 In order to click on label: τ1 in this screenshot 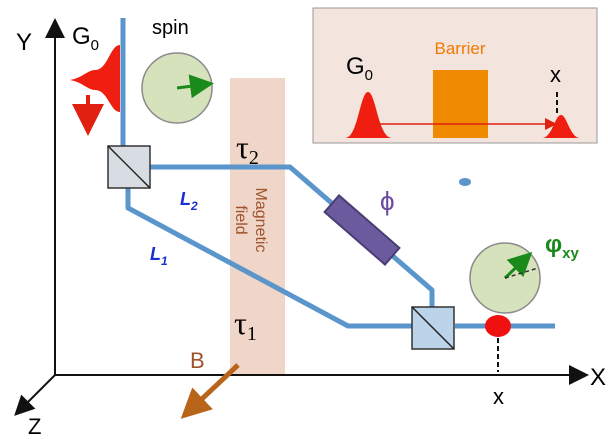, I will do `click(245, 325)`.